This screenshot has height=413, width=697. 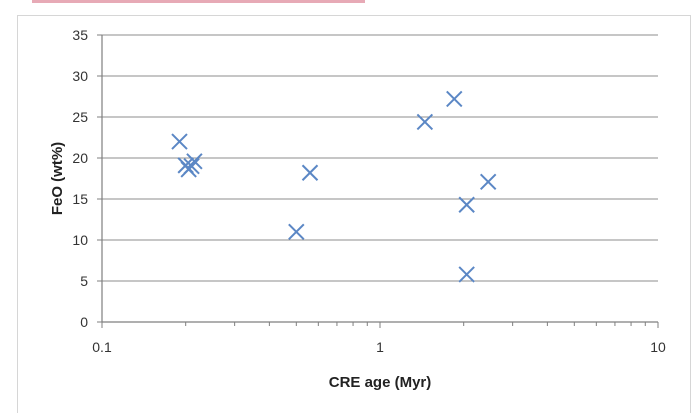 I want to click on y-tick-label: 35, so click(x=80, y=35).